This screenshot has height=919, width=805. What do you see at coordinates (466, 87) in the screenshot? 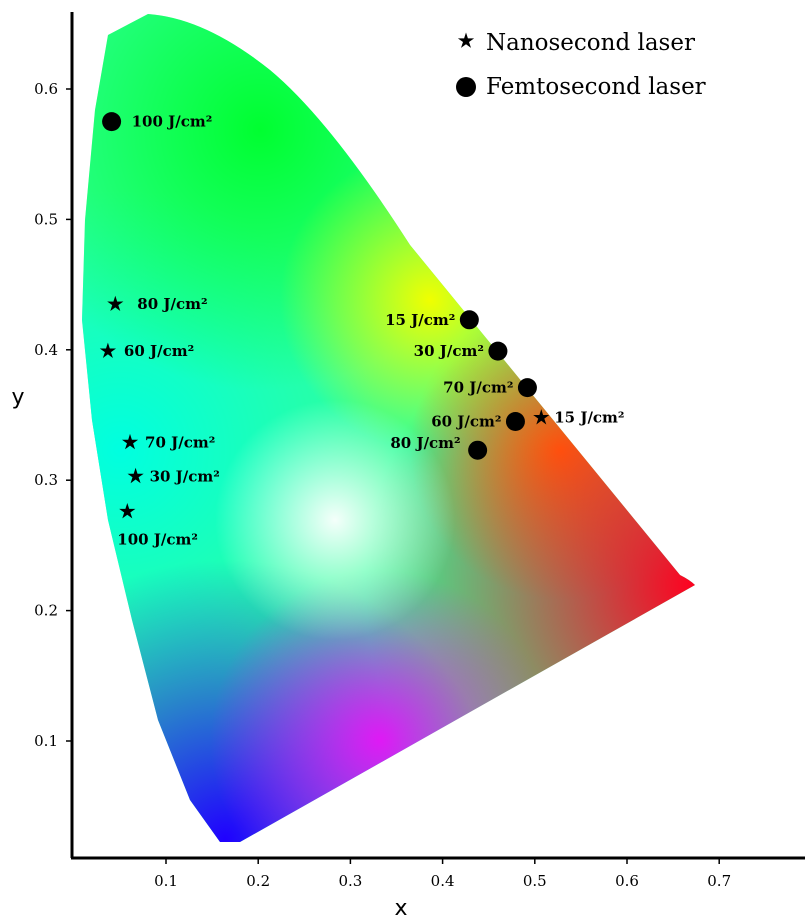
I see `legend-circle-marker` at bounding box center [466, 87].